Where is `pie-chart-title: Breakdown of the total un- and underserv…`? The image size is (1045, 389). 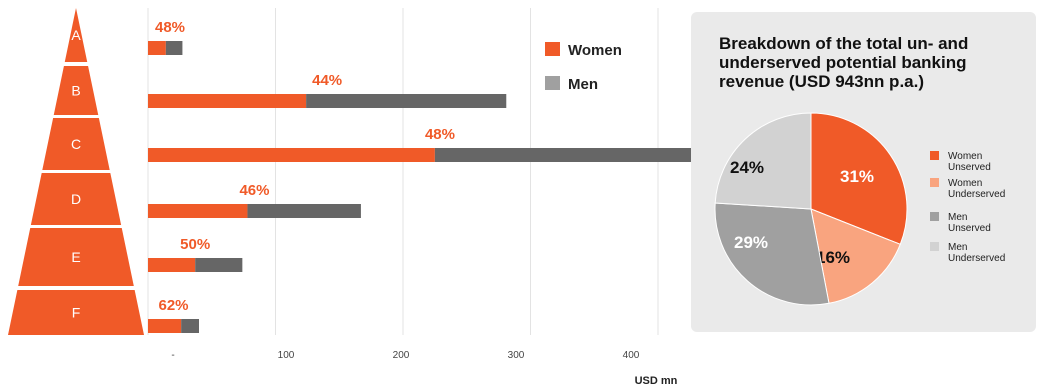
pie-chart-title: Breakdown of the total un- and underserv… is located at coordinates (844, 62).